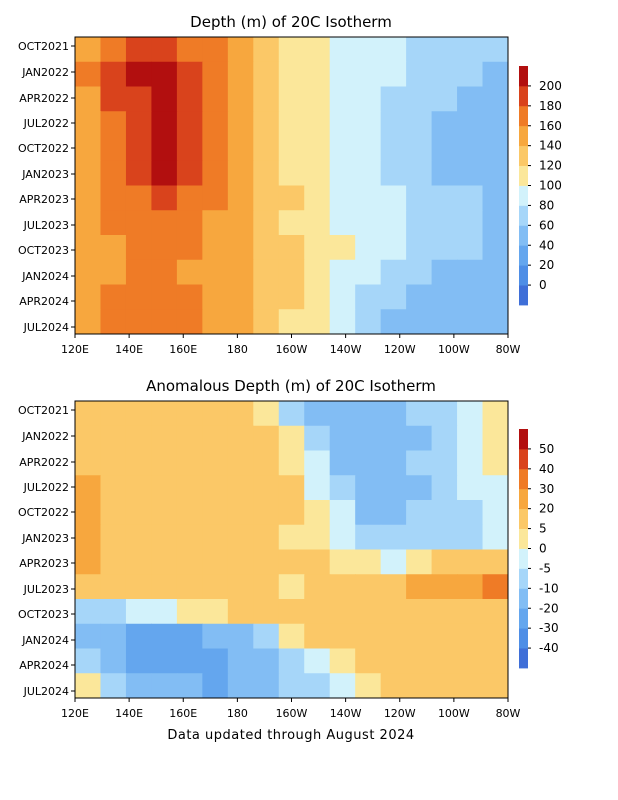  Describe the element at coordinates (546, 225) in the screenshot. I see `colorbar-tick-label: 60` at that location.